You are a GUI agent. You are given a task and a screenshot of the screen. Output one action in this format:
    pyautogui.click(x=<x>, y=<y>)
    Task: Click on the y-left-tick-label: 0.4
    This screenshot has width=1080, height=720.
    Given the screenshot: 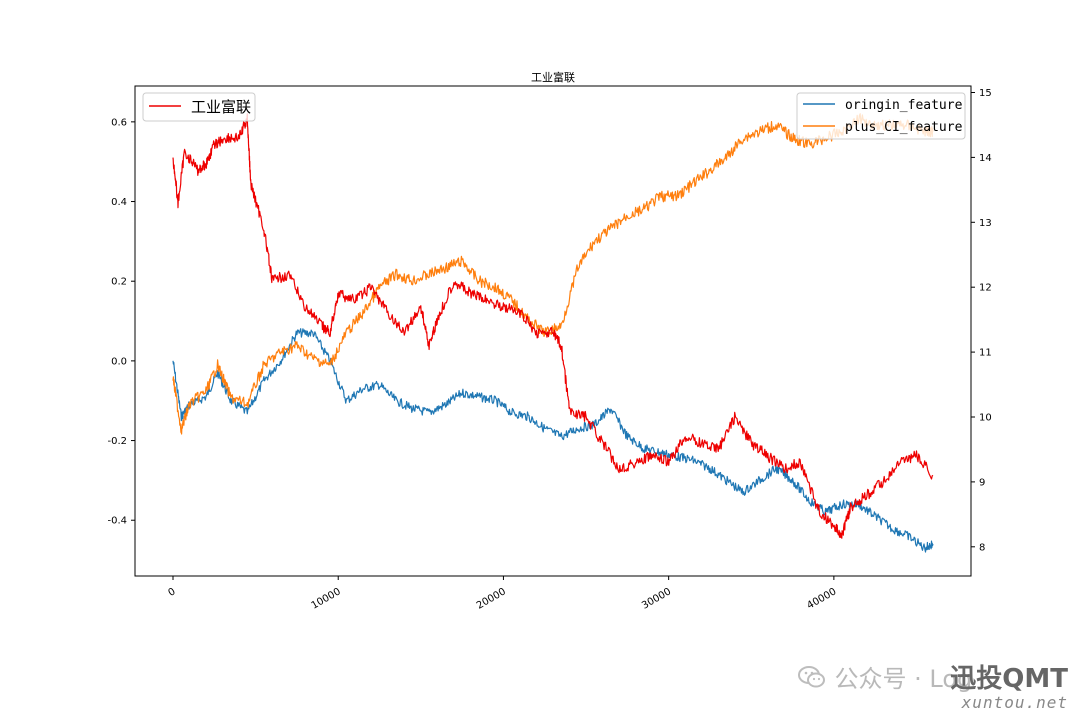 What is the action you would take?
    pyautogui.click(x=119, y=202)
    